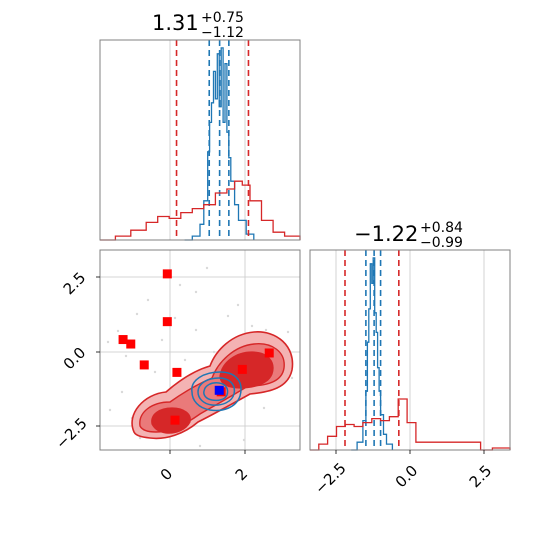  I want to click on blue-square-marker, so click(219, 390).